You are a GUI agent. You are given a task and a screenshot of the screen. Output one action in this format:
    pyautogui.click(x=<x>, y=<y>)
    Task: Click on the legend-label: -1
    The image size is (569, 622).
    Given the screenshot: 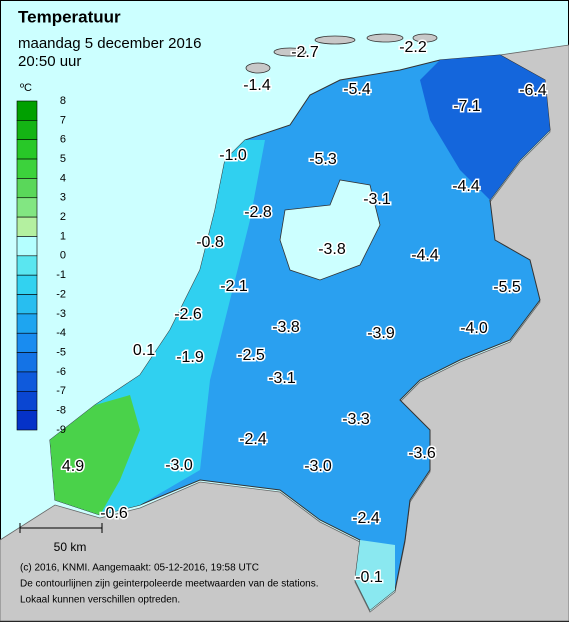 What is the action you would take?
    pyautogui.click(x=61, y=275)
    